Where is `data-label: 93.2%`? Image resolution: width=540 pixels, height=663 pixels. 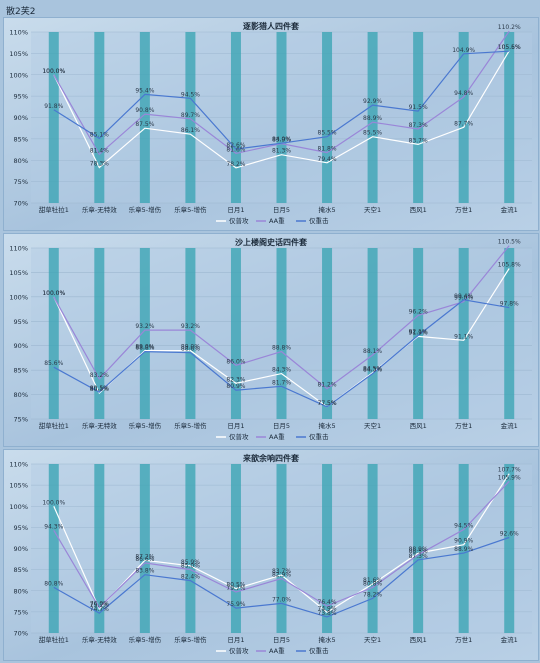 data-label: 93.2% is located at coordinates (144, 326).